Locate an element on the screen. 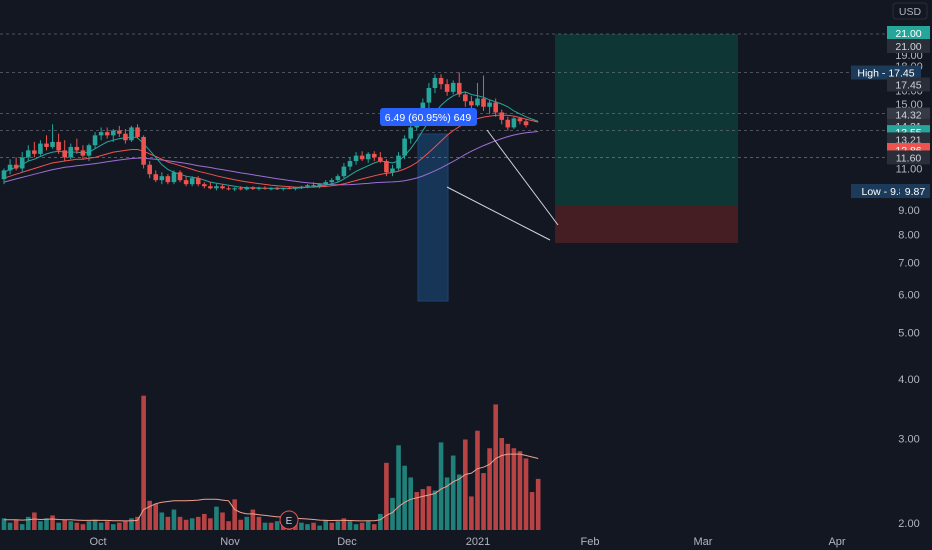  target-price-axis-label: 21.00 is located at coordinates (908, 47).